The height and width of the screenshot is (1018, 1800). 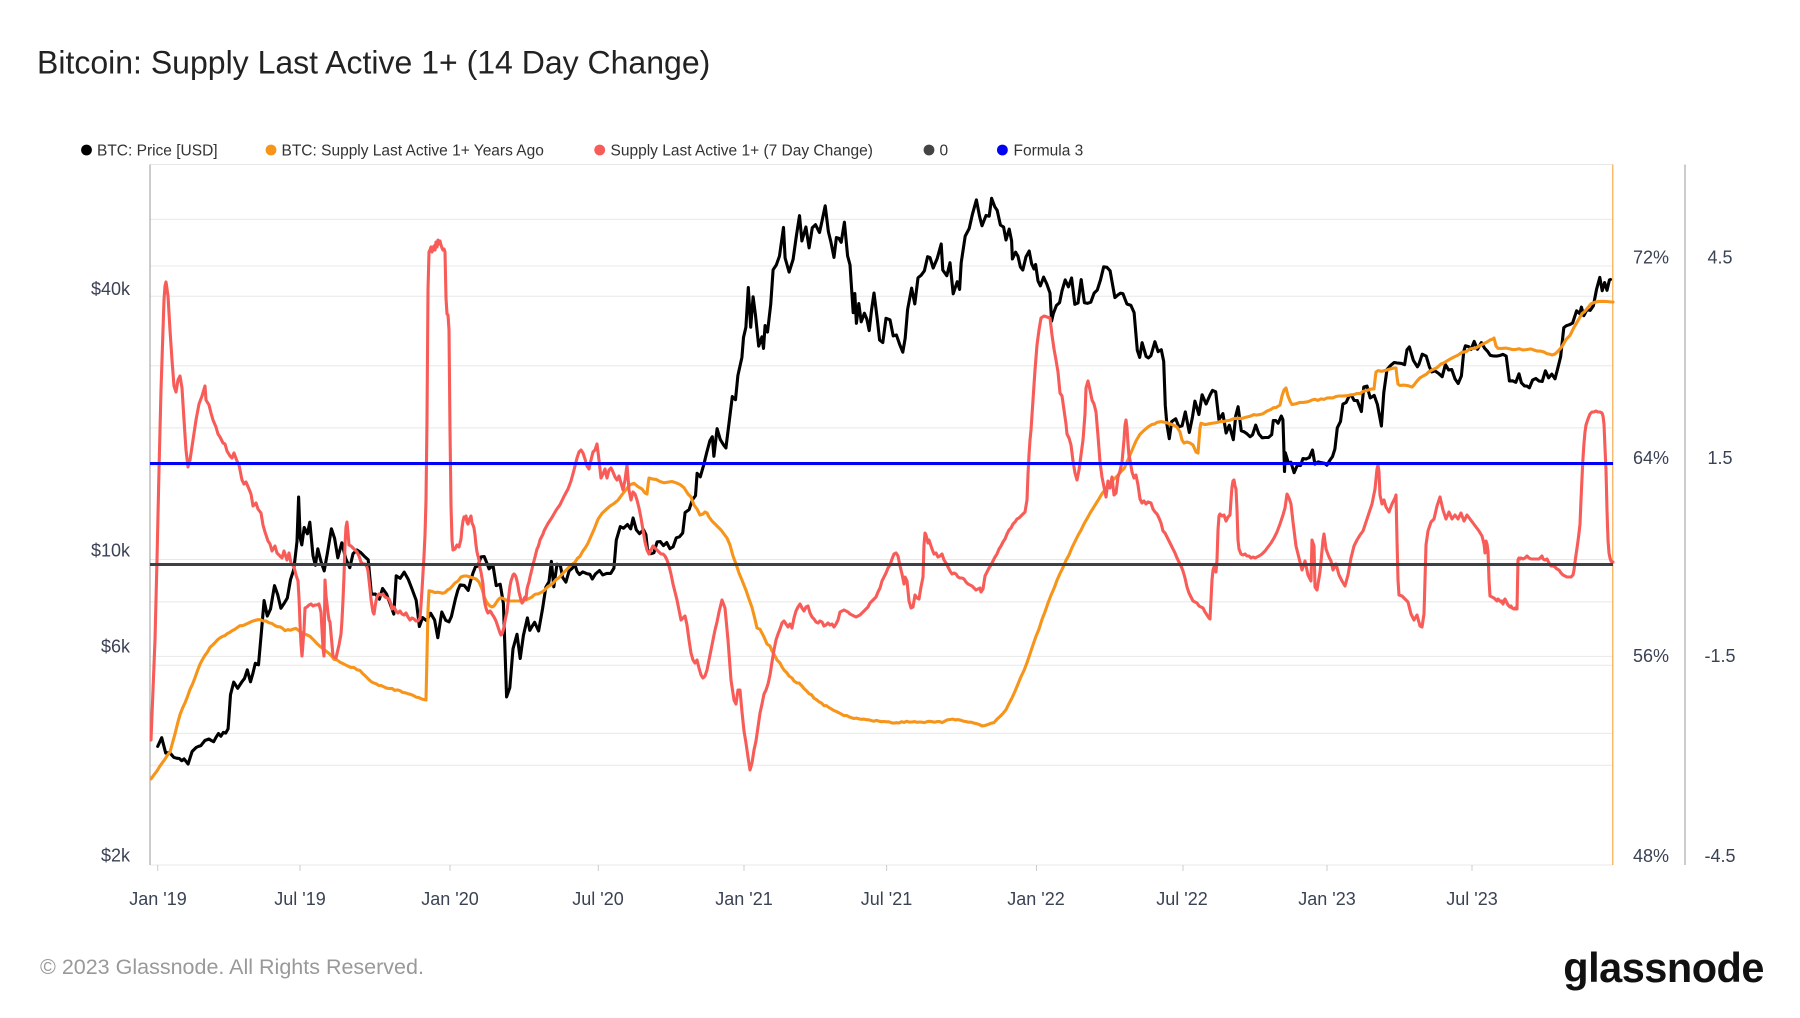 What do you see at coordinates (1663, 967) in the screenshot?
I see `svg-text: glassnode` at bounding box center [1663, 967].